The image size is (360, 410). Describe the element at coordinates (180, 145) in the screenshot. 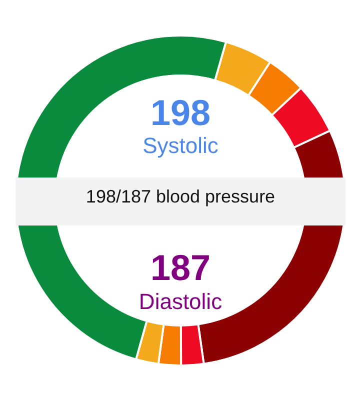

I see `text: Systolic` at that location.